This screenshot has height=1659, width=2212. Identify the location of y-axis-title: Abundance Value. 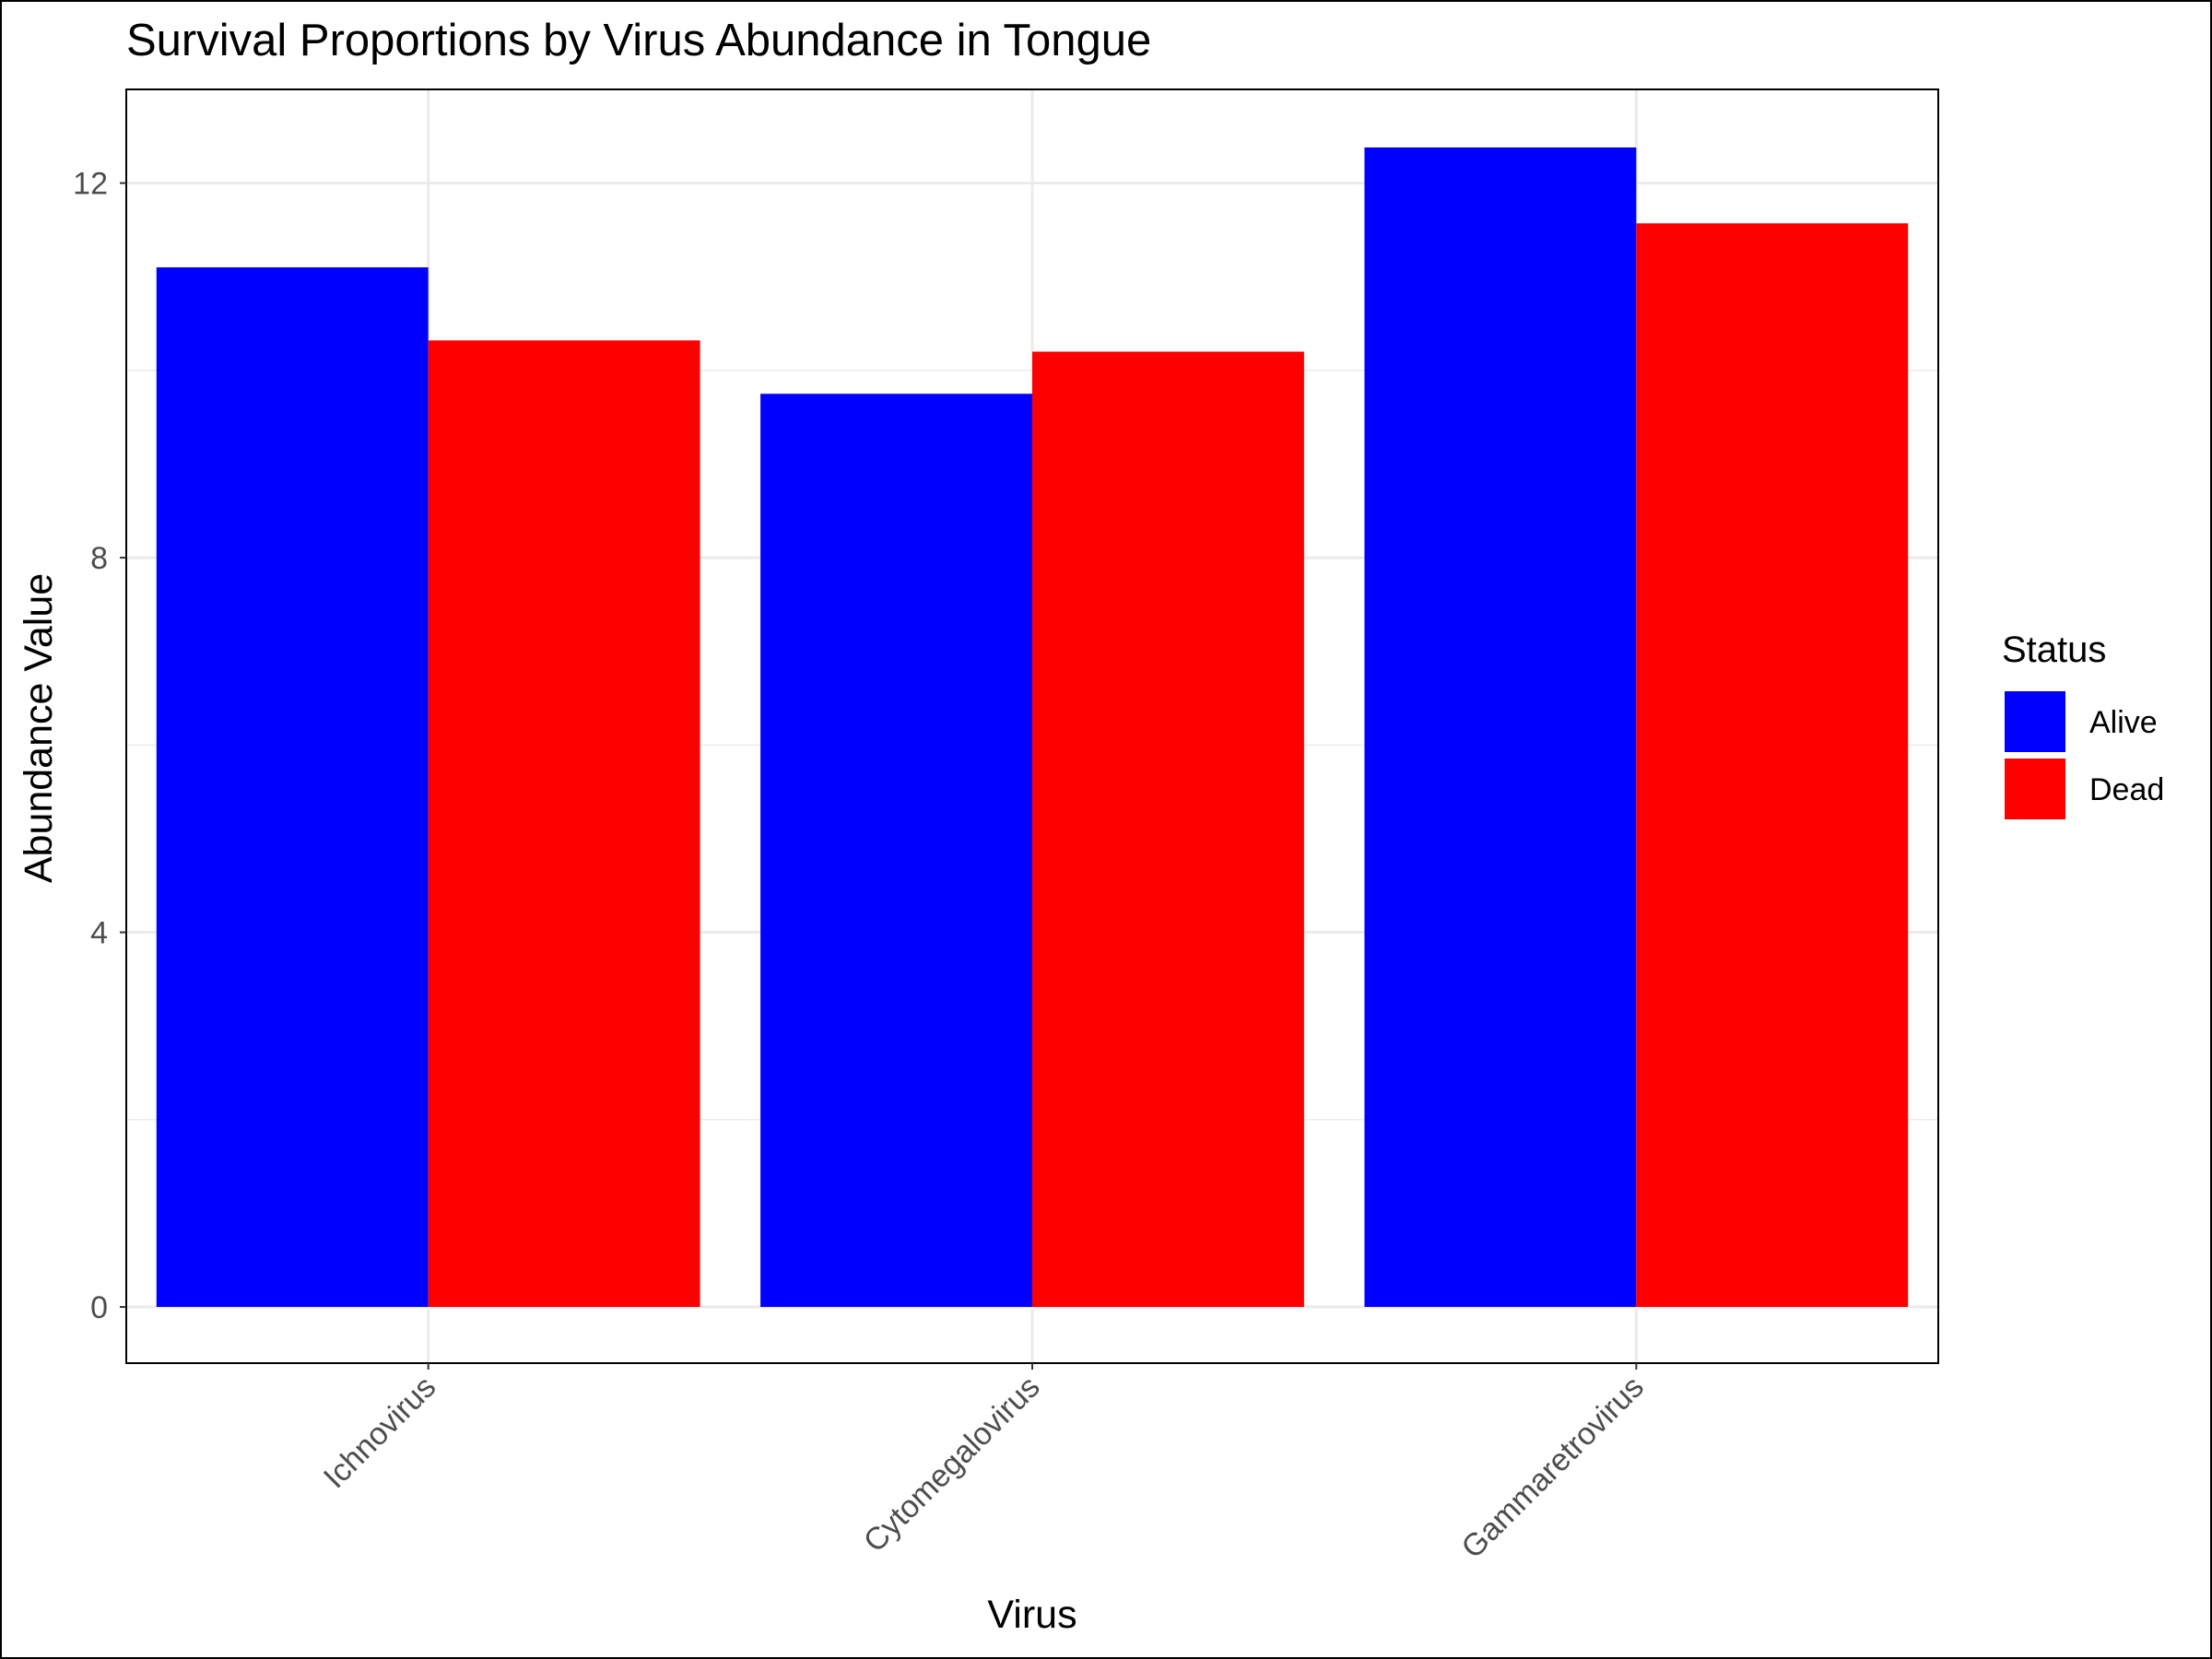
(39, 728).